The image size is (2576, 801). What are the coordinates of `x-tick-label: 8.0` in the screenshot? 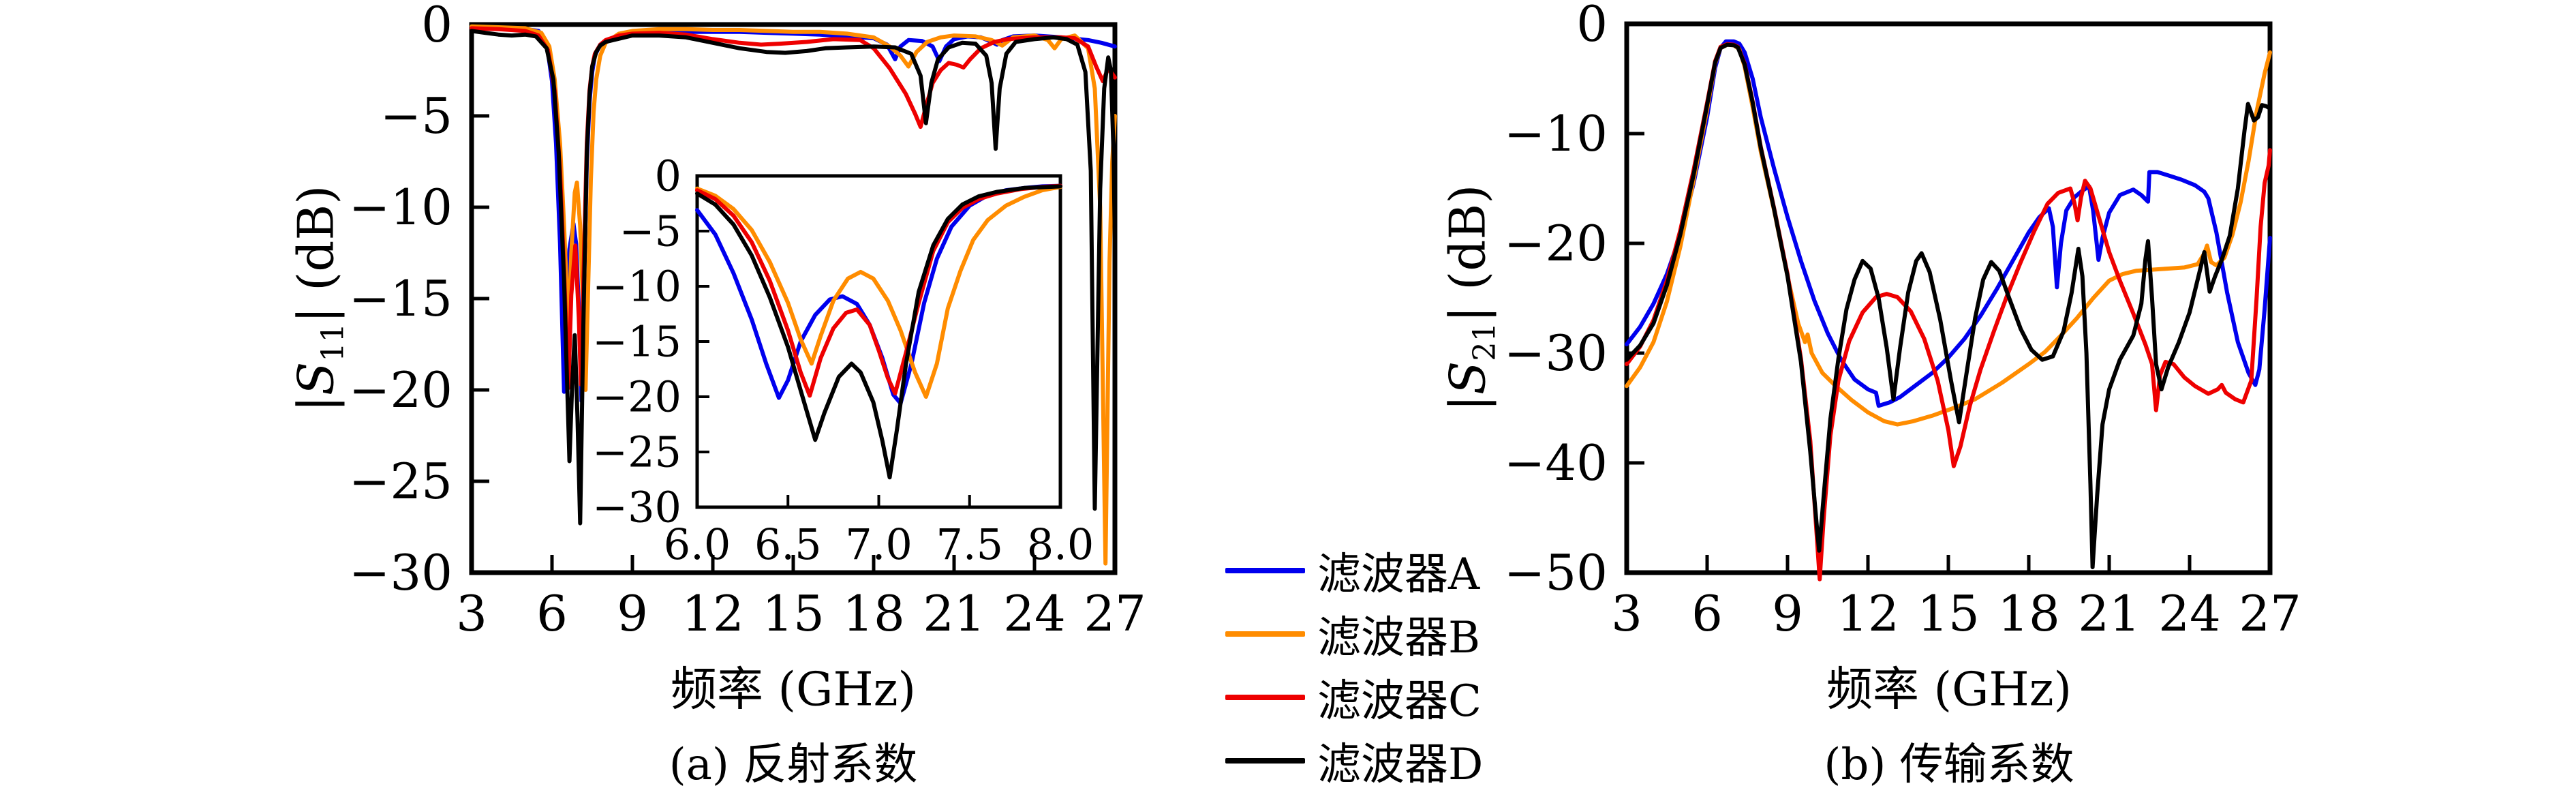 It's located at (1060, 544).